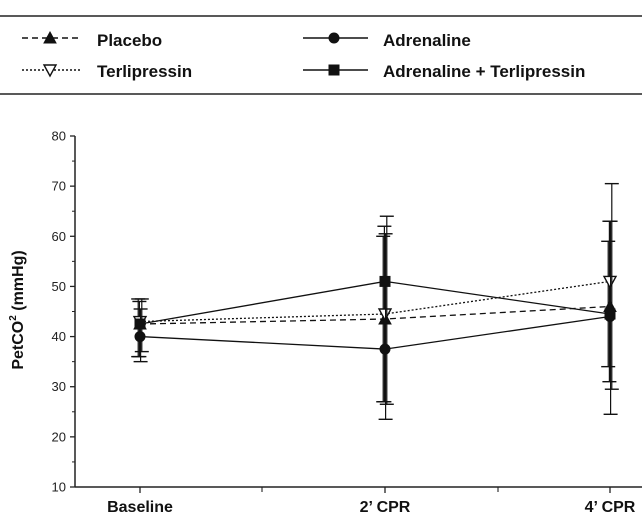  Describe the element at coordinates (427, 40) in the screenshot. I see `legend-label: Adrenaline` at that location.